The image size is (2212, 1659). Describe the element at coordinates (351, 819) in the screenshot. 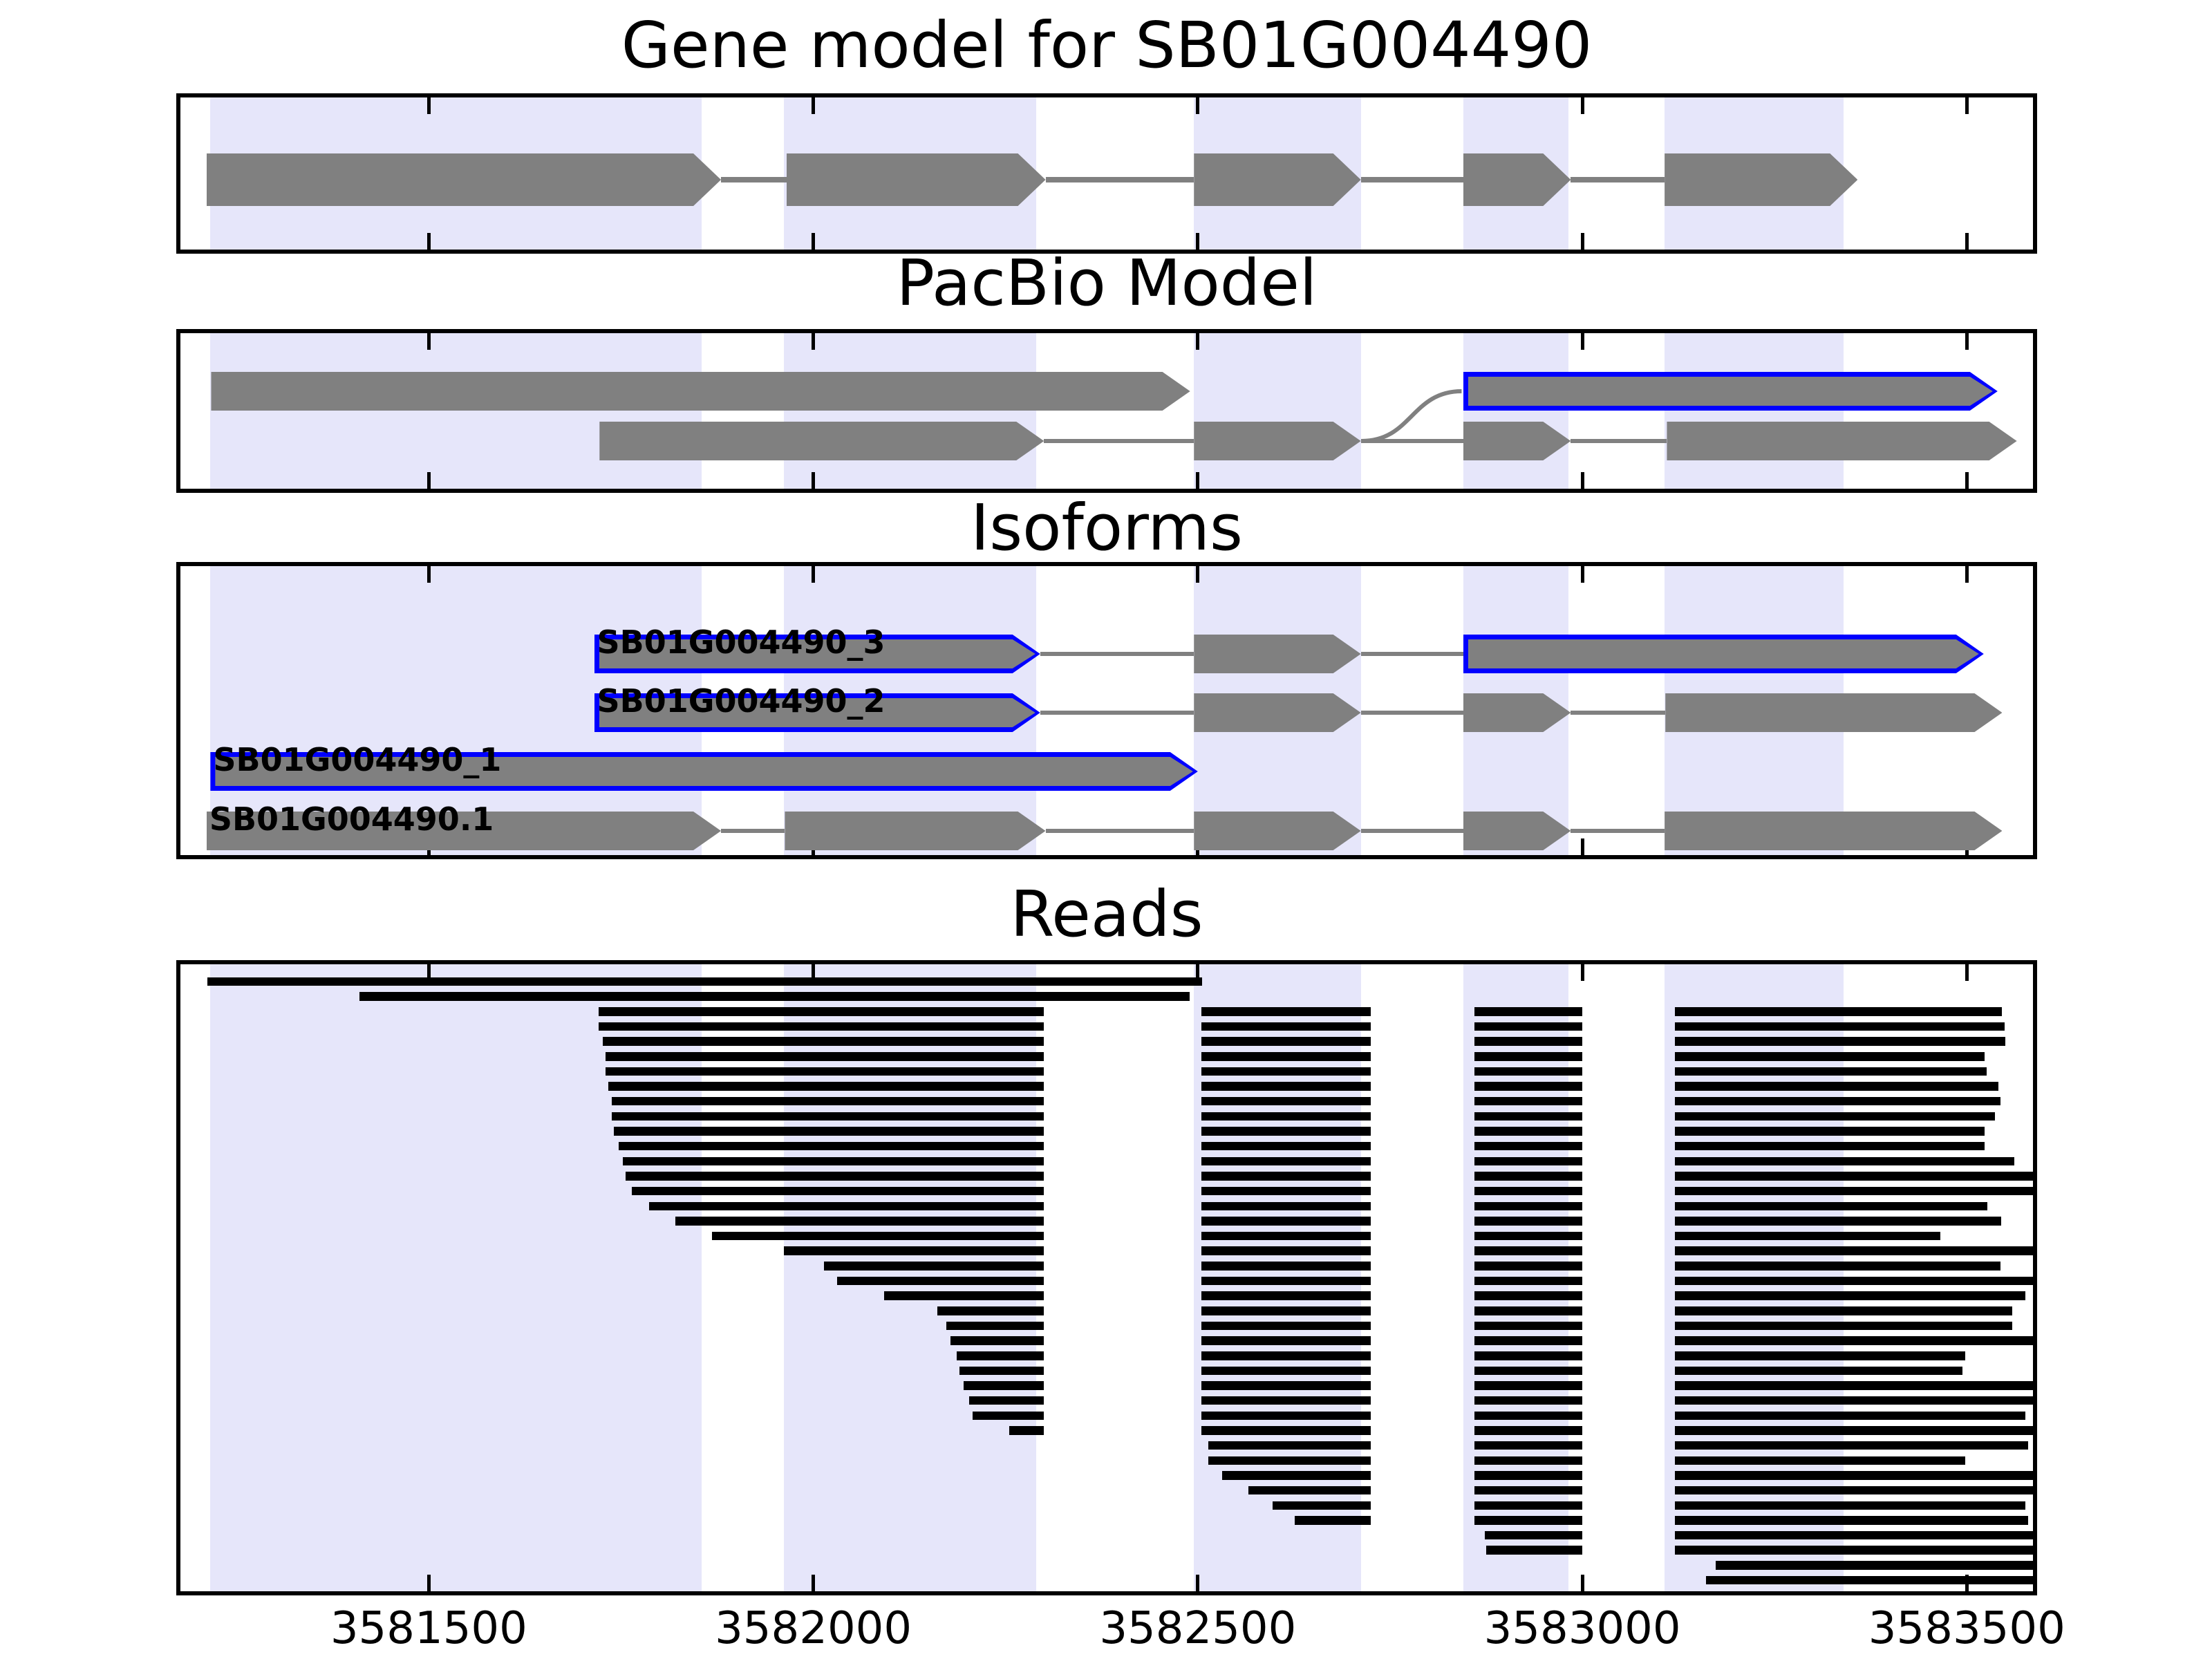

I see `isoform-label: SB01G004490.1` at that location.